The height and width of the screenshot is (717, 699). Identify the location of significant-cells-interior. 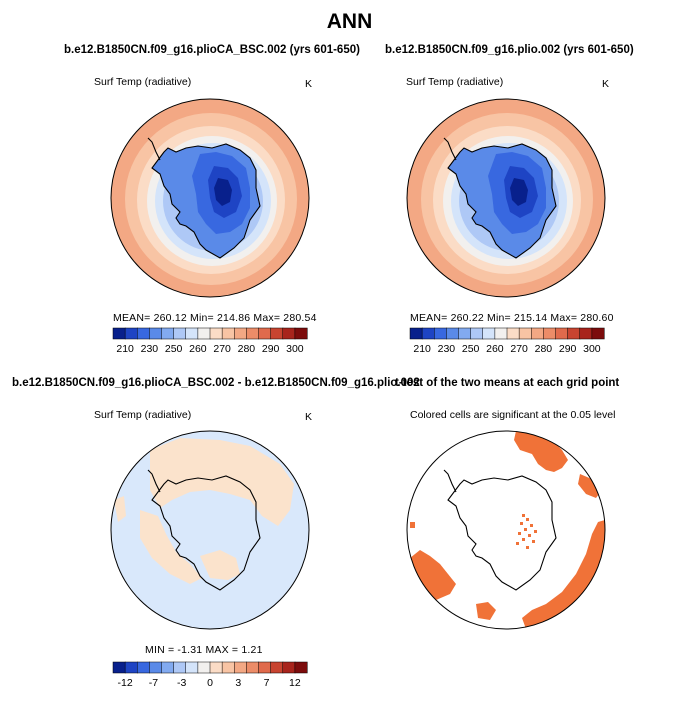
(526, 531).